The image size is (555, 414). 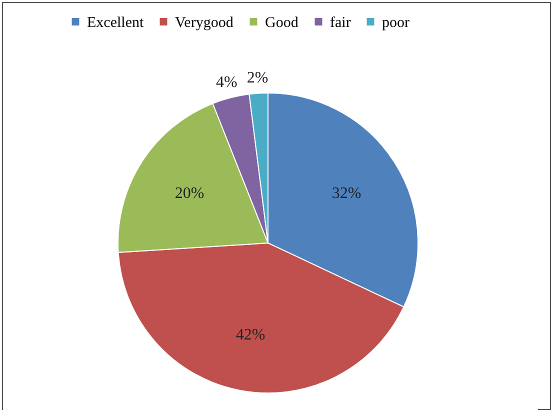 What do you see at coordinates (204, 22) in the screenshot?
I see `legend-label: Verygood` at bounding box center [204, 22].